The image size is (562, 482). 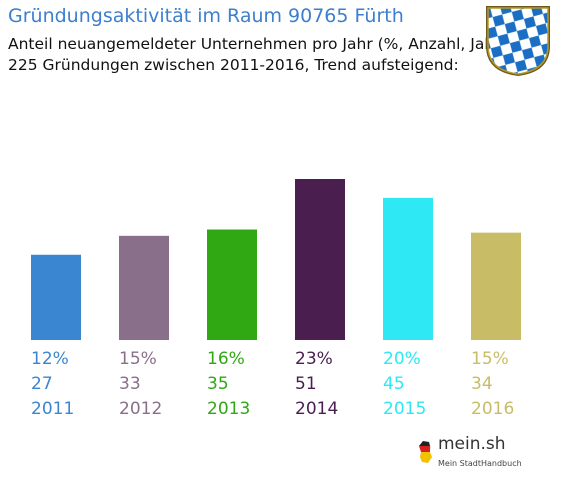 I want to click on count-label-2012: 33, so click(x=130, y=384).